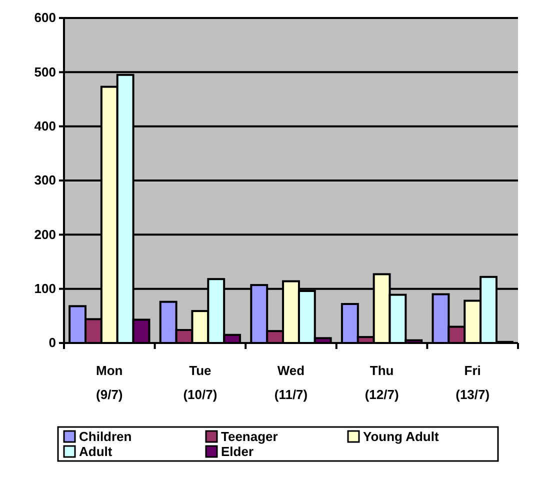 This screenshot has width=542, height=493. Describe the element at coordinates (473, 382) in the screenshot. I see `x-tick-label: Fri (13/7)` at that location.